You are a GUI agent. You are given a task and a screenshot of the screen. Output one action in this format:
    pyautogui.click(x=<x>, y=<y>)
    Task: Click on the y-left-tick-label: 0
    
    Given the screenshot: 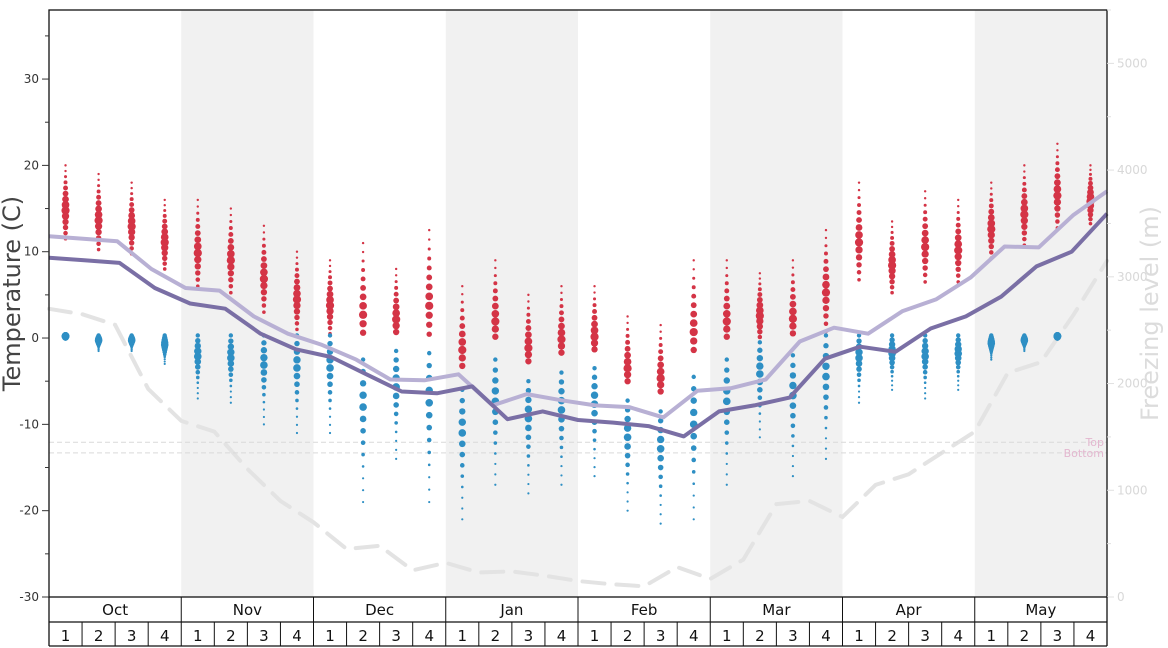 What is the action you would take?
    pyautogui.click(x=35, y=338)
    